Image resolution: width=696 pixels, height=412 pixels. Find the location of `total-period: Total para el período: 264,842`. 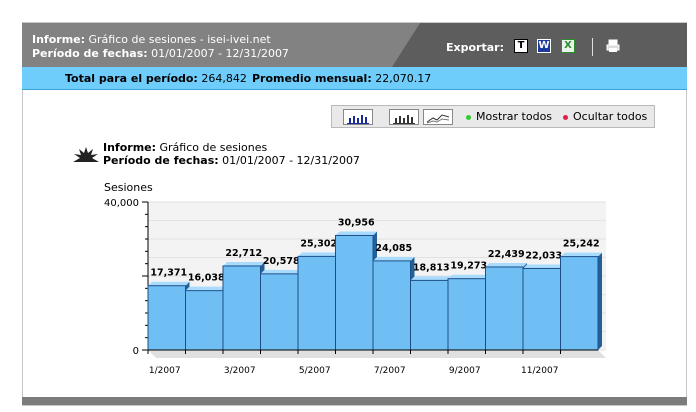

total-period: Total para el período: 264,842 is located at coordinates (156, 78).